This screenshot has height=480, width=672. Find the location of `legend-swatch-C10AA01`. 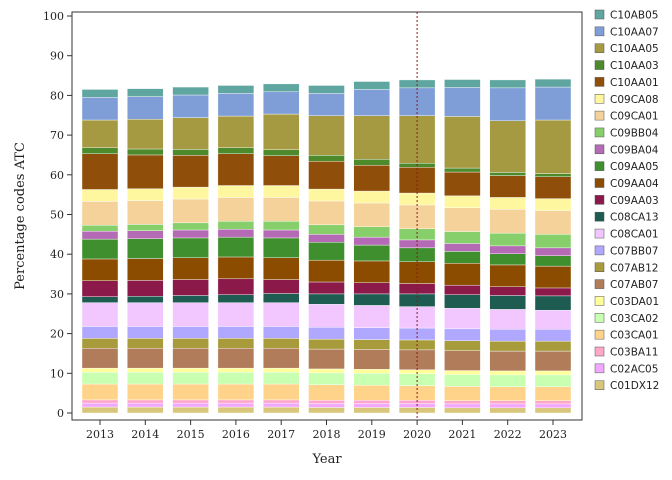

legend-swatch-C10AA01 is located at coordinates (599, 82).